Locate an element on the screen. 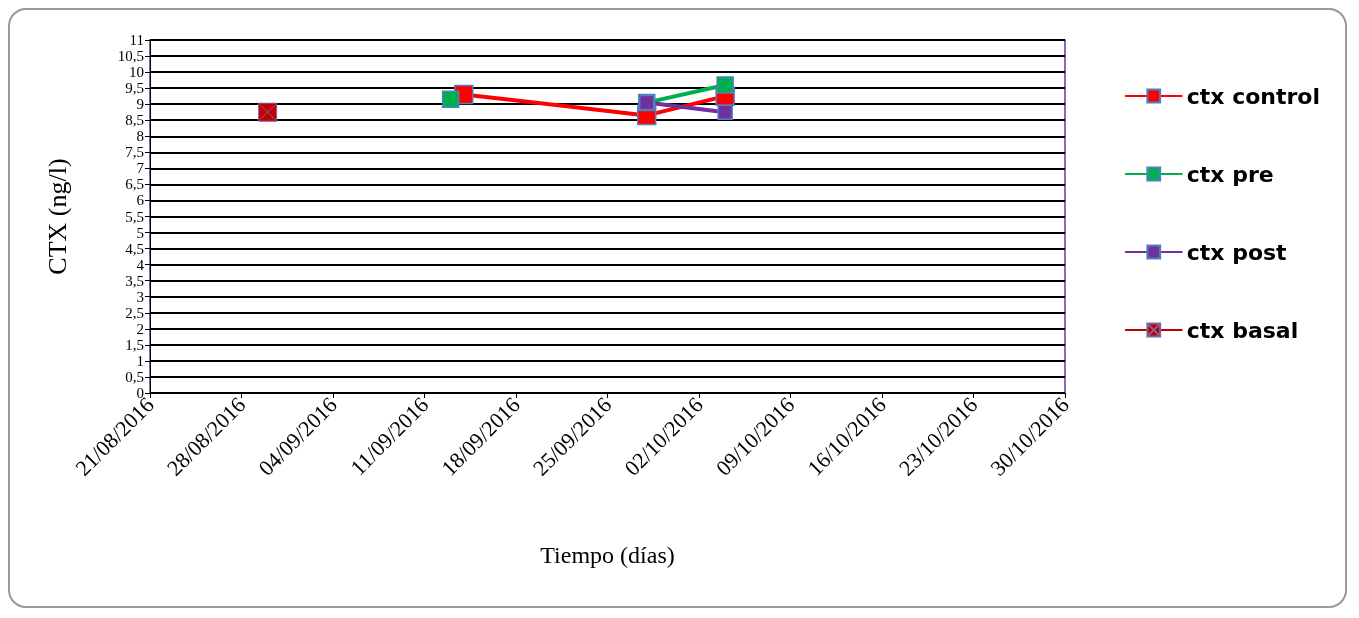  legend-label: ctx post is located at coordinates (1237, 252).